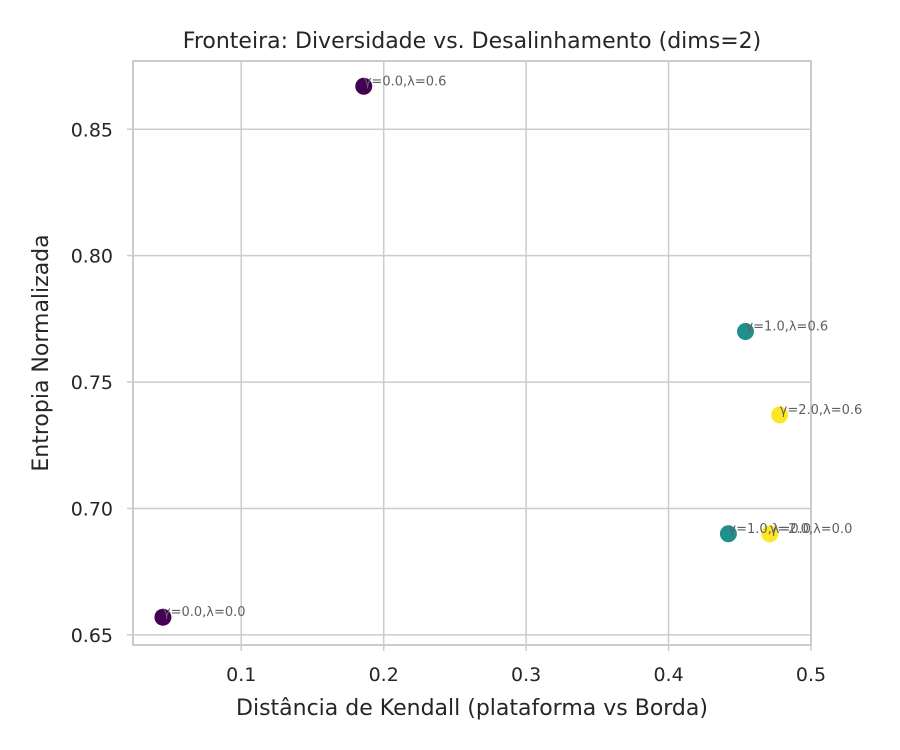  Describe the element at coordinates (241, 675) in the screenshot. I see `x-tick-label: 0.1` at that location.